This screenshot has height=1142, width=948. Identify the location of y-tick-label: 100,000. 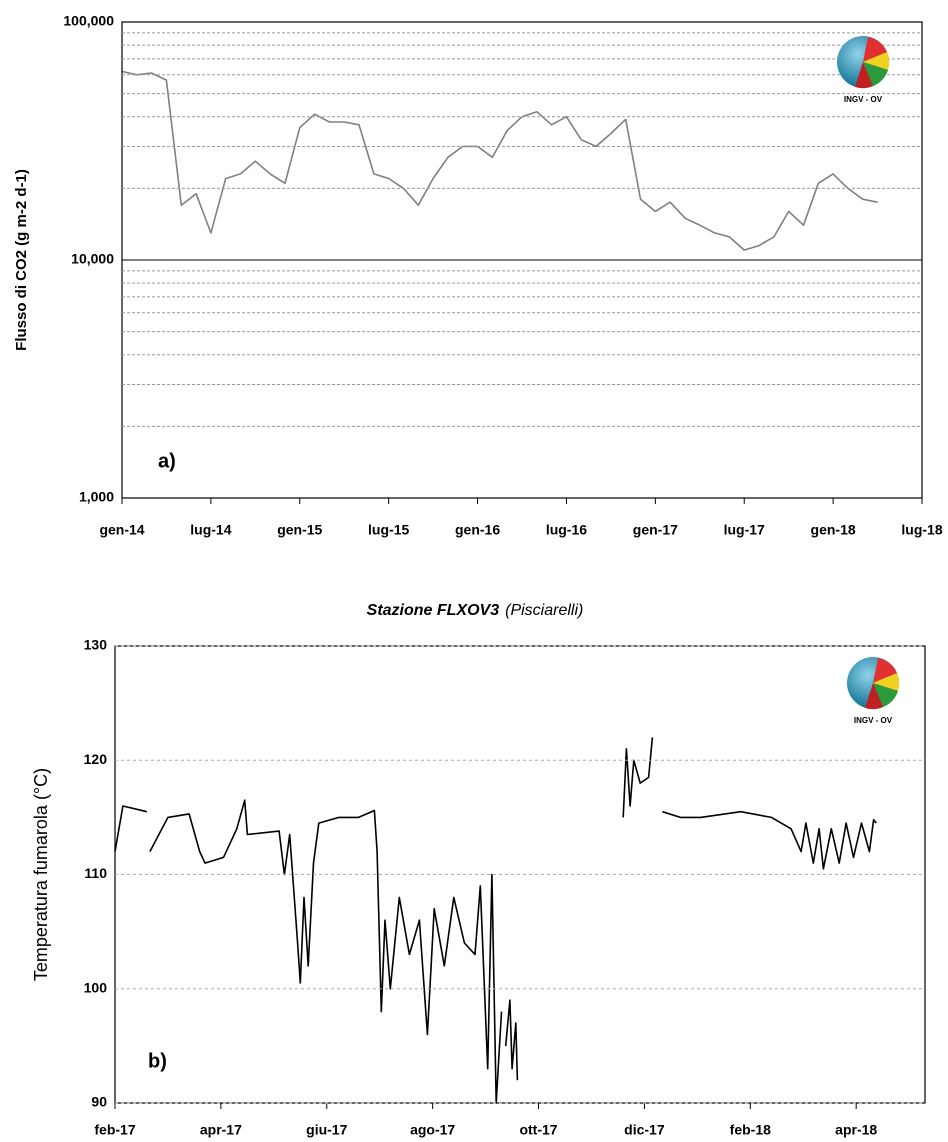
(88, 21).